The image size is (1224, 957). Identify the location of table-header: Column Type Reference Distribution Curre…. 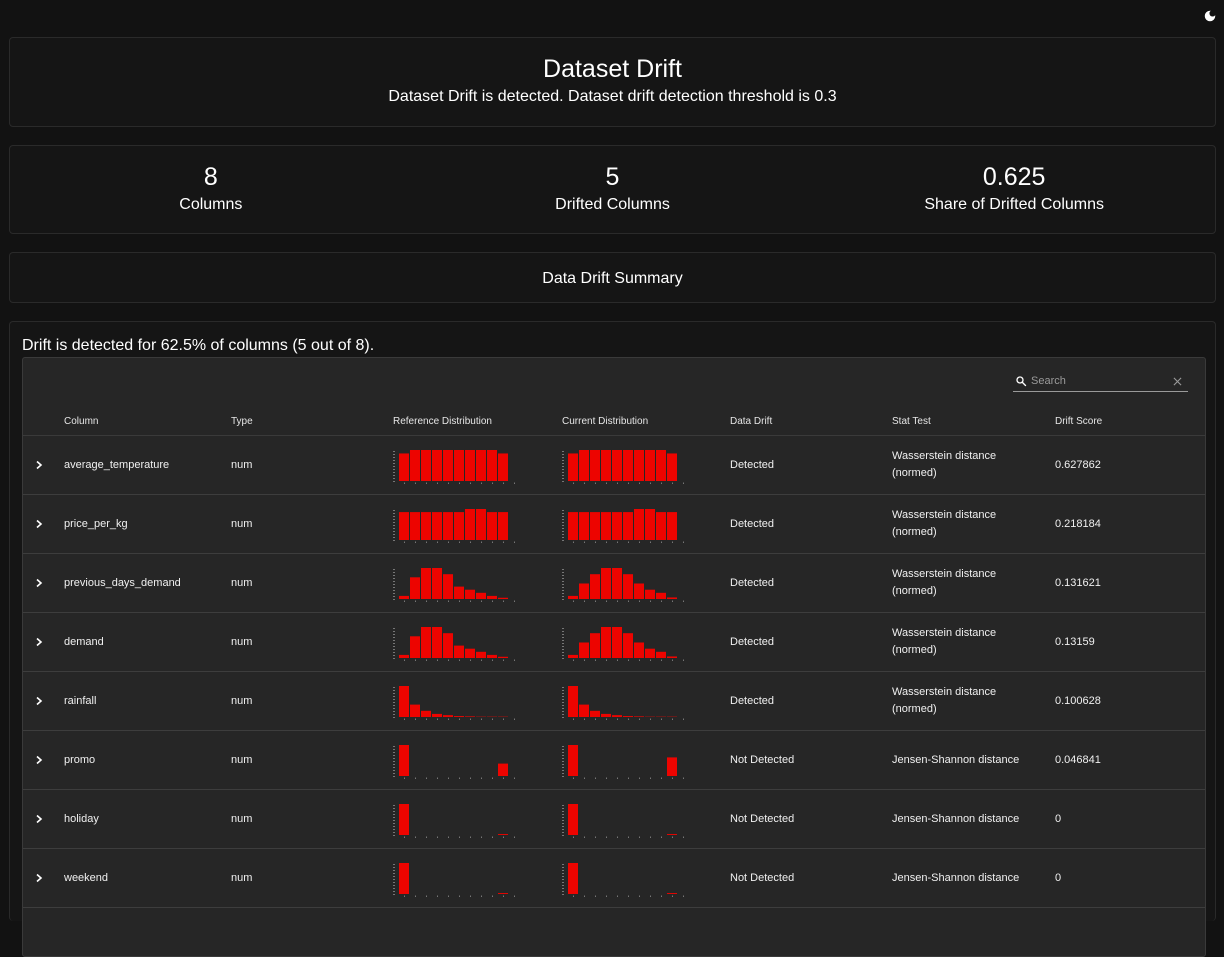
(614, 421).